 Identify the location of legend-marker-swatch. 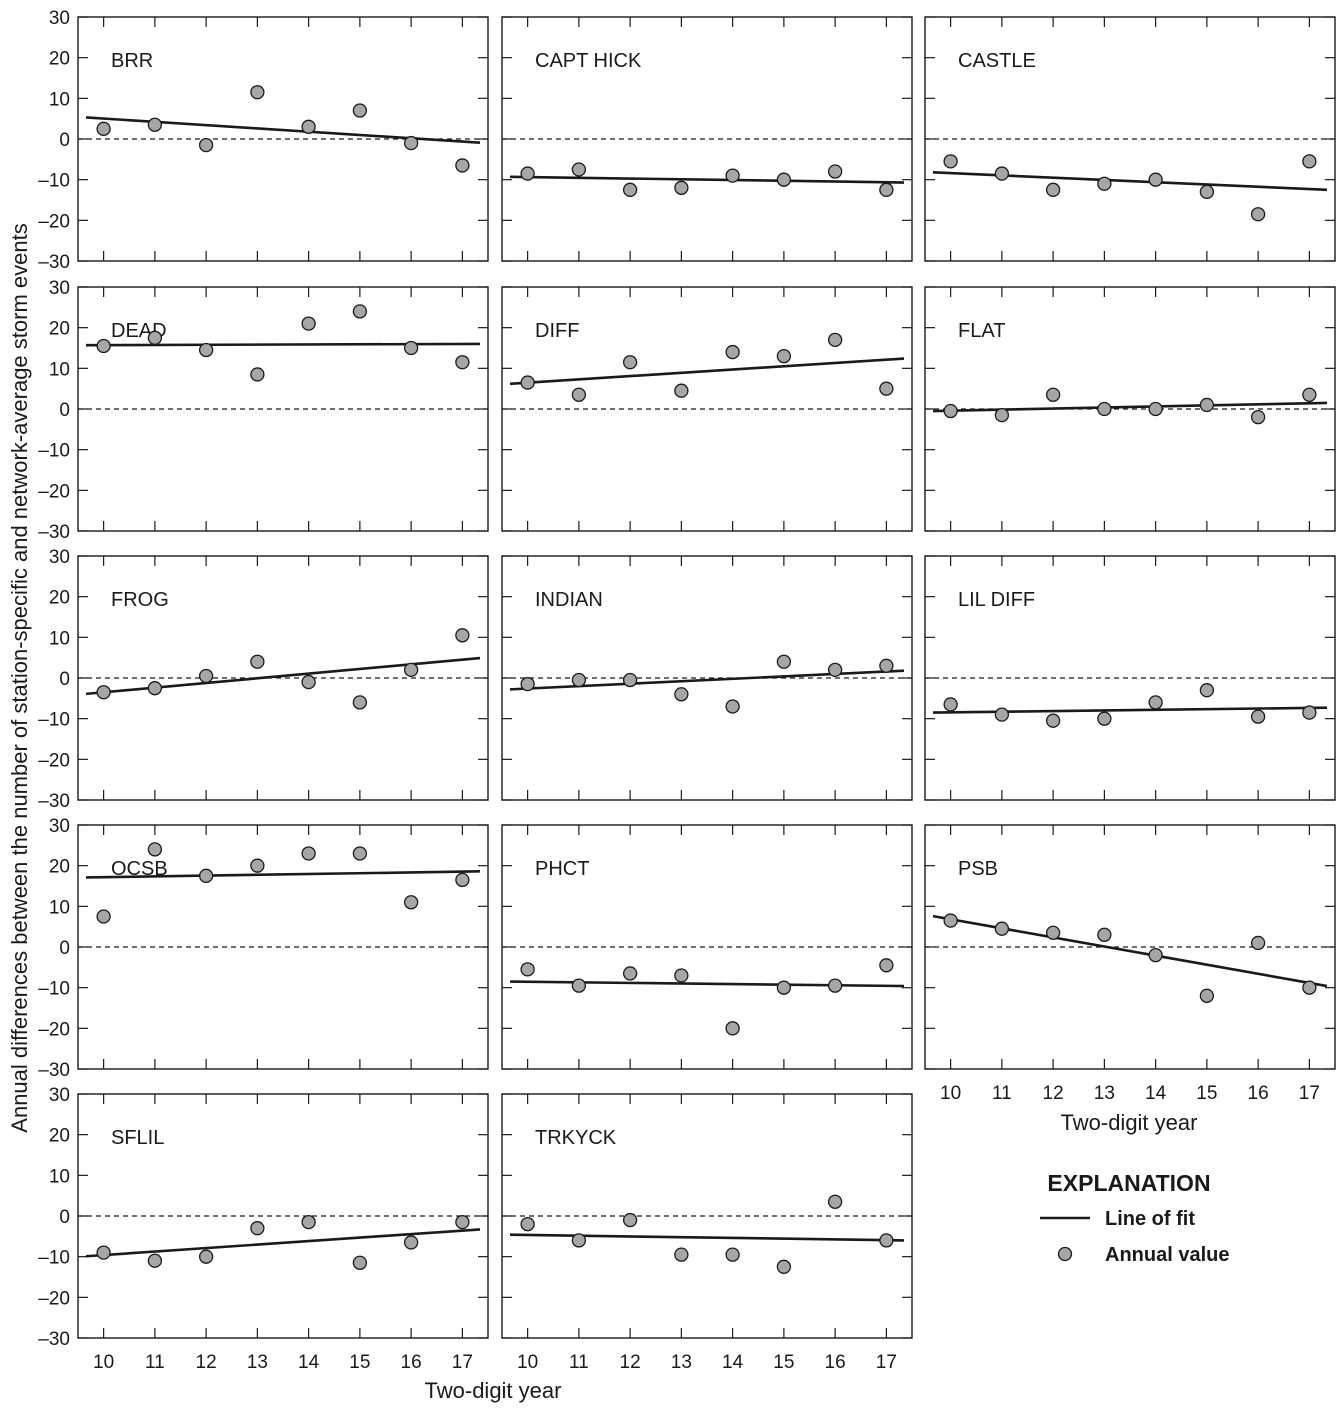
(1065, 1254).